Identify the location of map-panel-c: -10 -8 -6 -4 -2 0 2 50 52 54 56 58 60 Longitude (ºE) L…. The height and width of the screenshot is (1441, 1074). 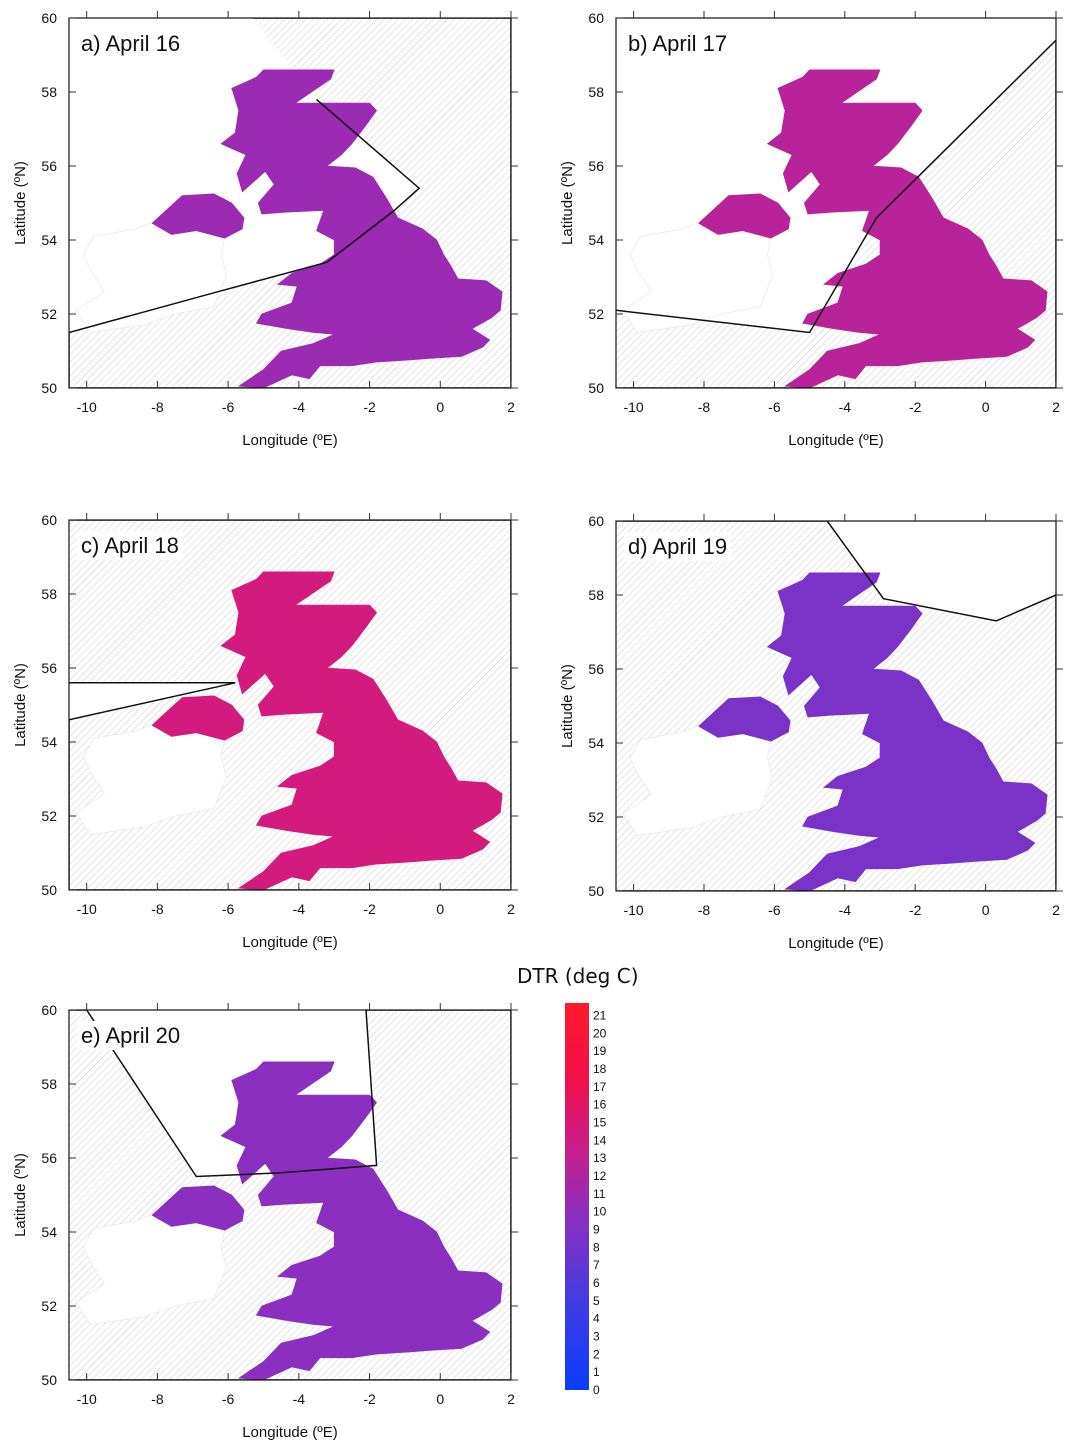
(265, 731).